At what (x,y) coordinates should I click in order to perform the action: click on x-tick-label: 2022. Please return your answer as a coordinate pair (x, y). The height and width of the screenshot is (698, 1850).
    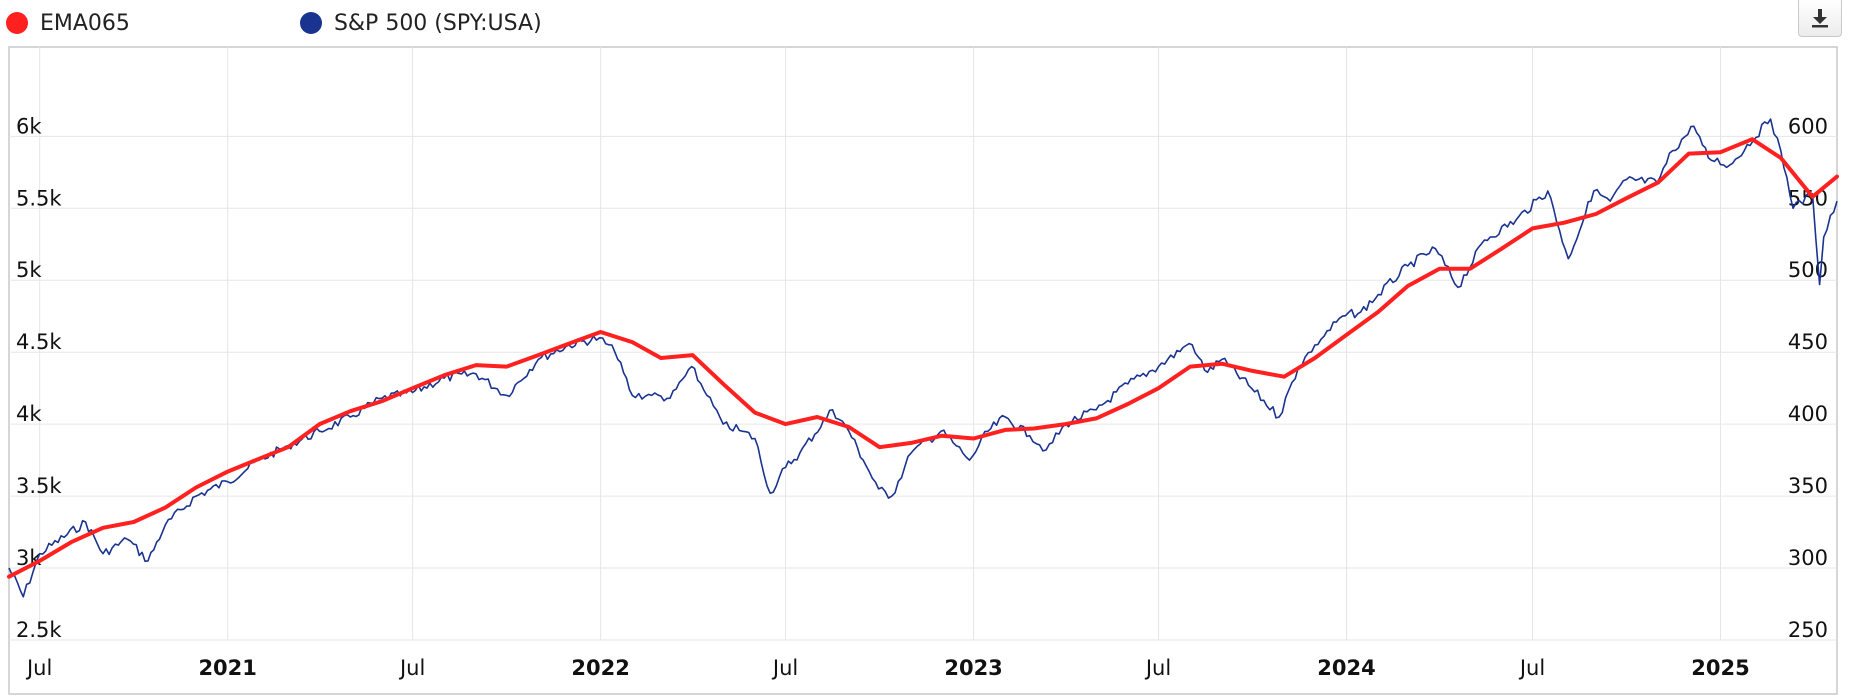
    Looking at the image, I should click on (600, 668).